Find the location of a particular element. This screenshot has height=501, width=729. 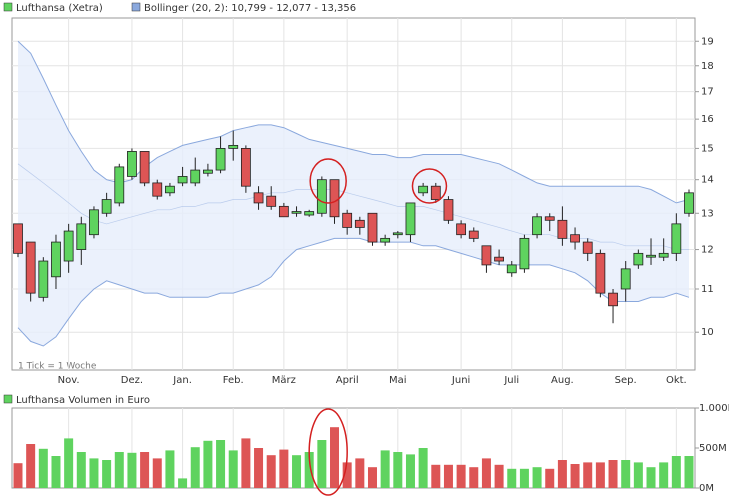

x-tick-label: Feb. is located at coordinates (233, 380).